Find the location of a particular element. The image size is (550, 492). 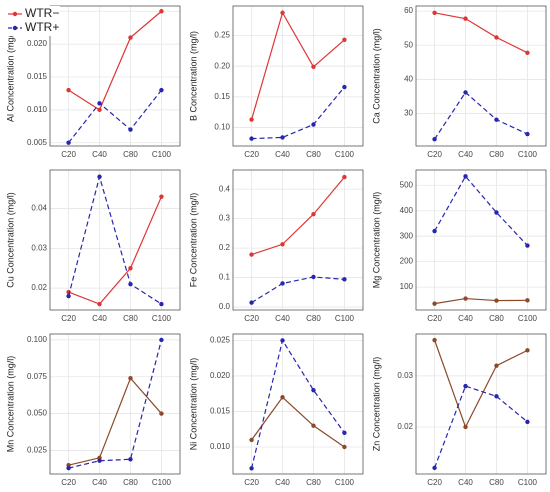

legend-box is located at coordinates (33, 21).